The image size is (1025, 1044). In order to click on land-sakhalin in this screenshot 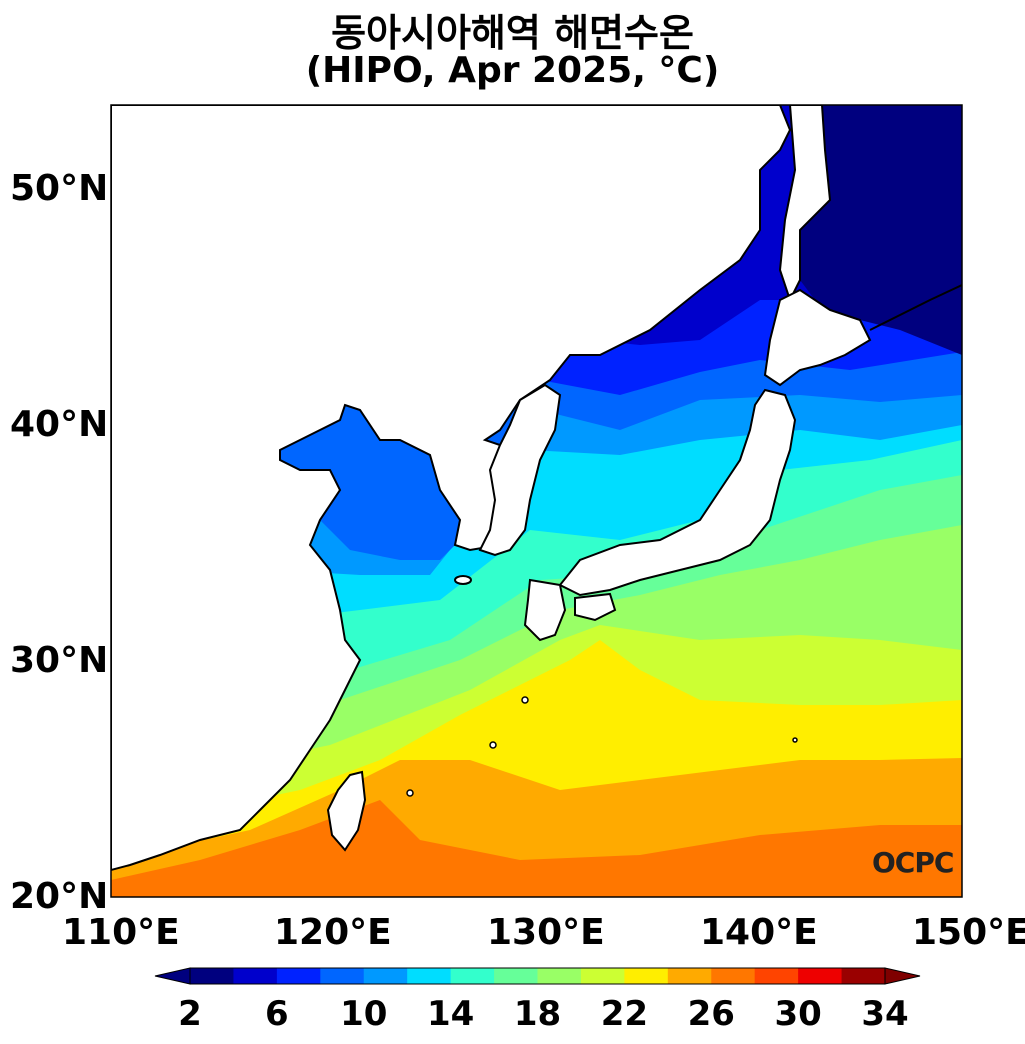, I will do `click(805, 204)`.